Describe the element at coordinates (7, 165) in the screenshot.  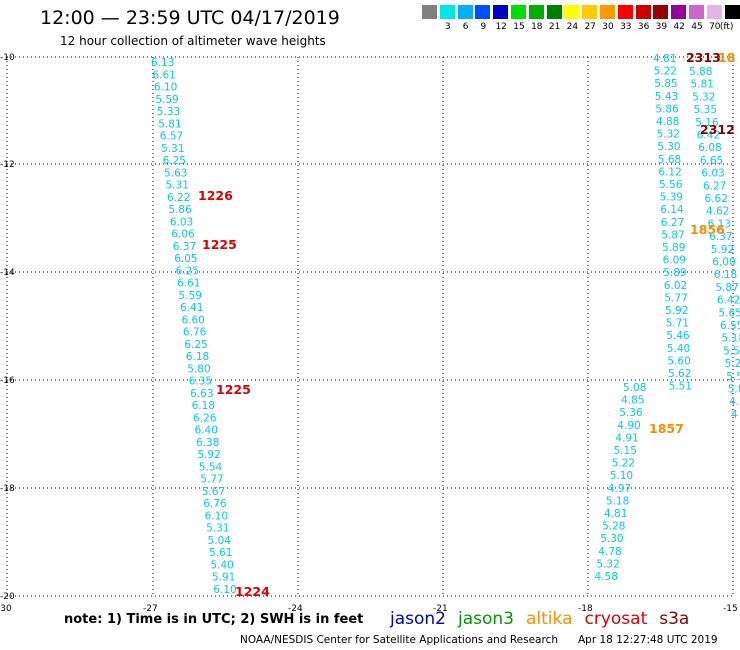
I see `lat-tick-label: -12` at that location.